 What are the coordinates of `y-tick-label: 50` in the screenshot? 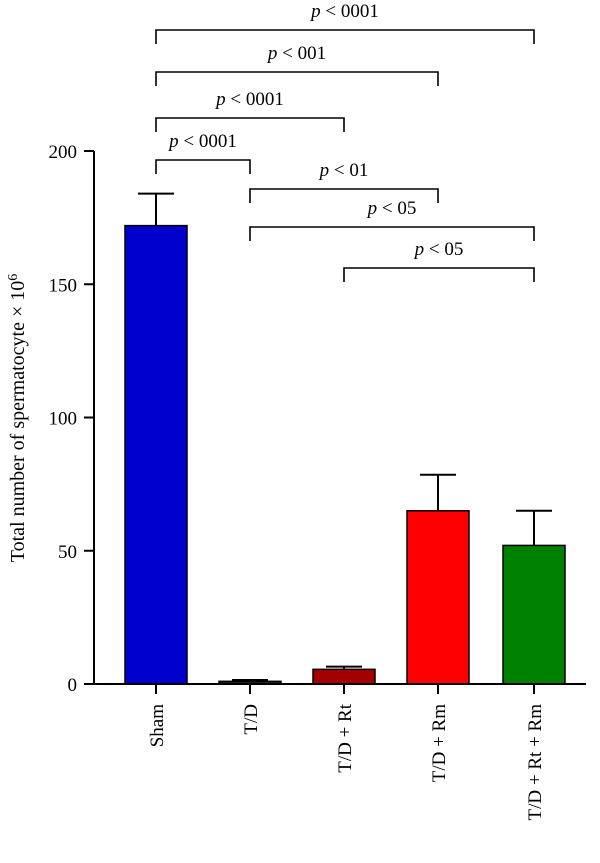 It's located at (67, 552).